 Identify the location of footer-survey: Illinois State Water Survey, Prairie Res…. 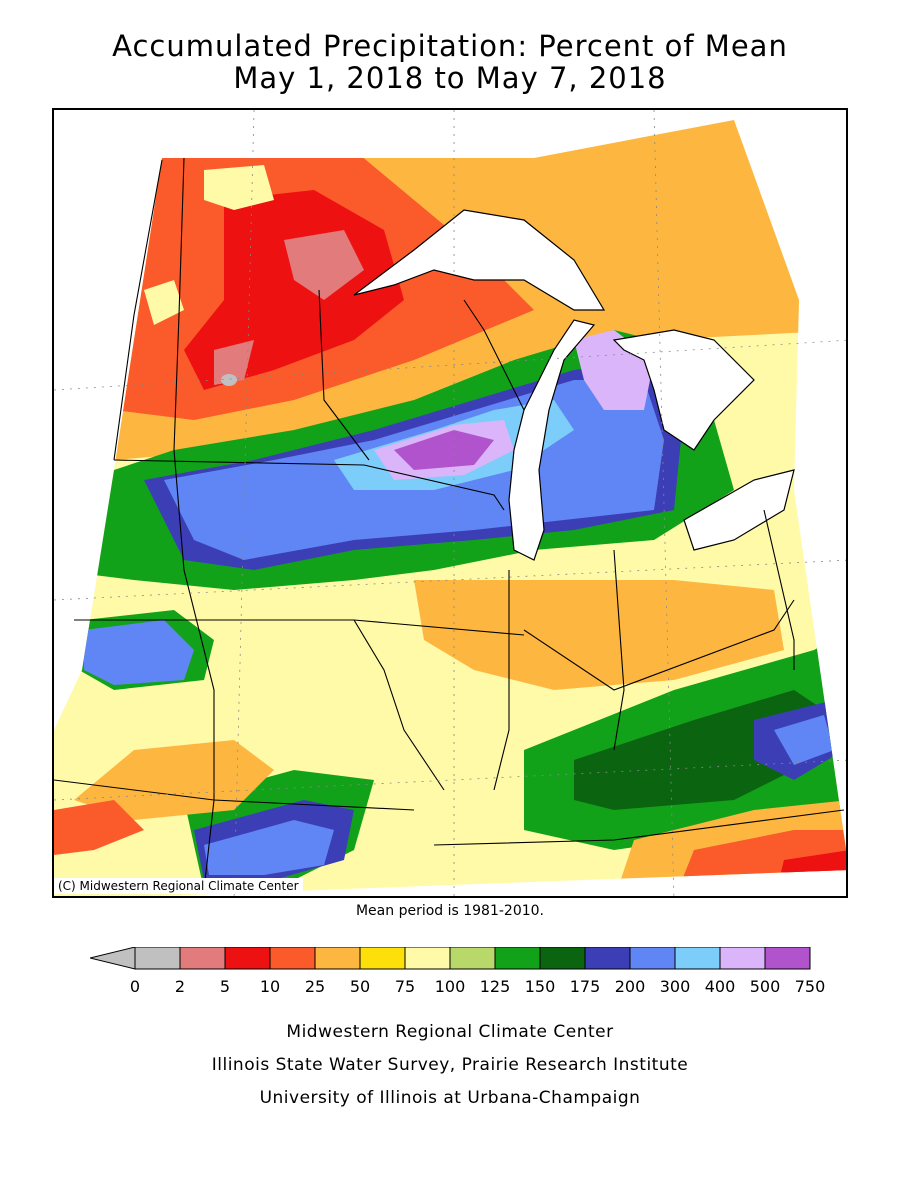
(450, 1065).